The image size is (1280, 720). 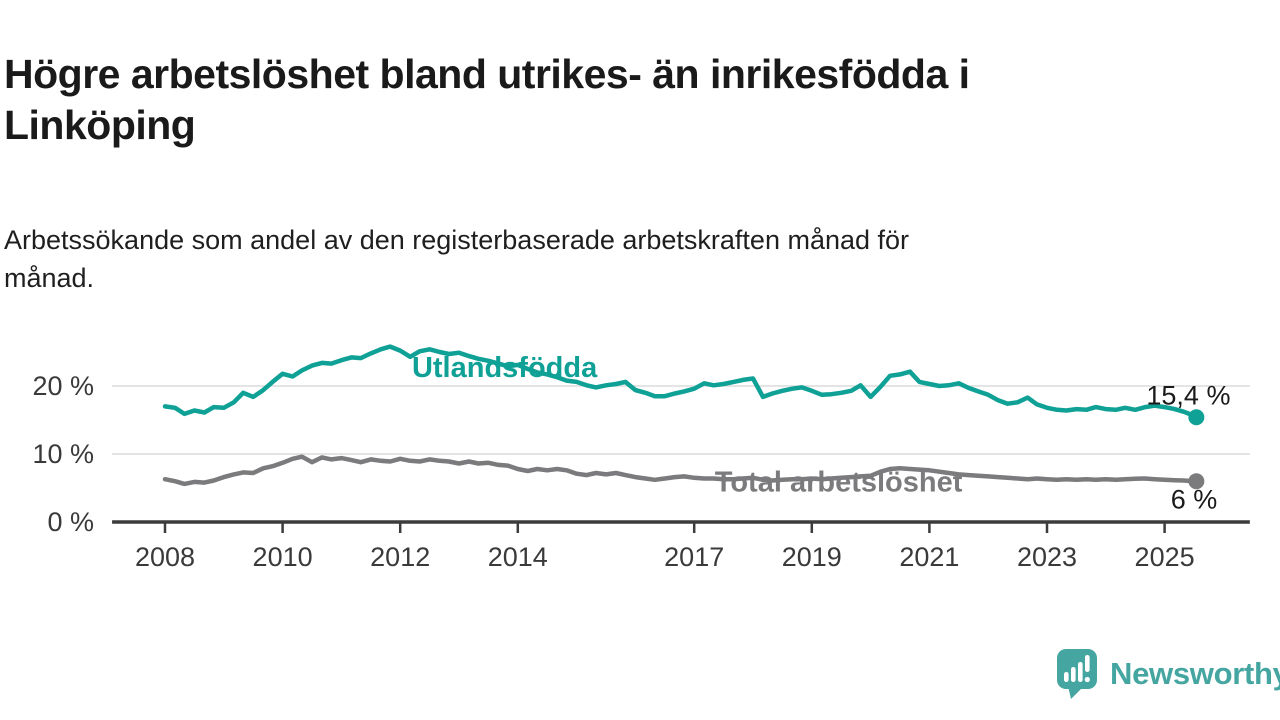 I want to click on logo-bubble-tail, so click(x=1076, y=692).